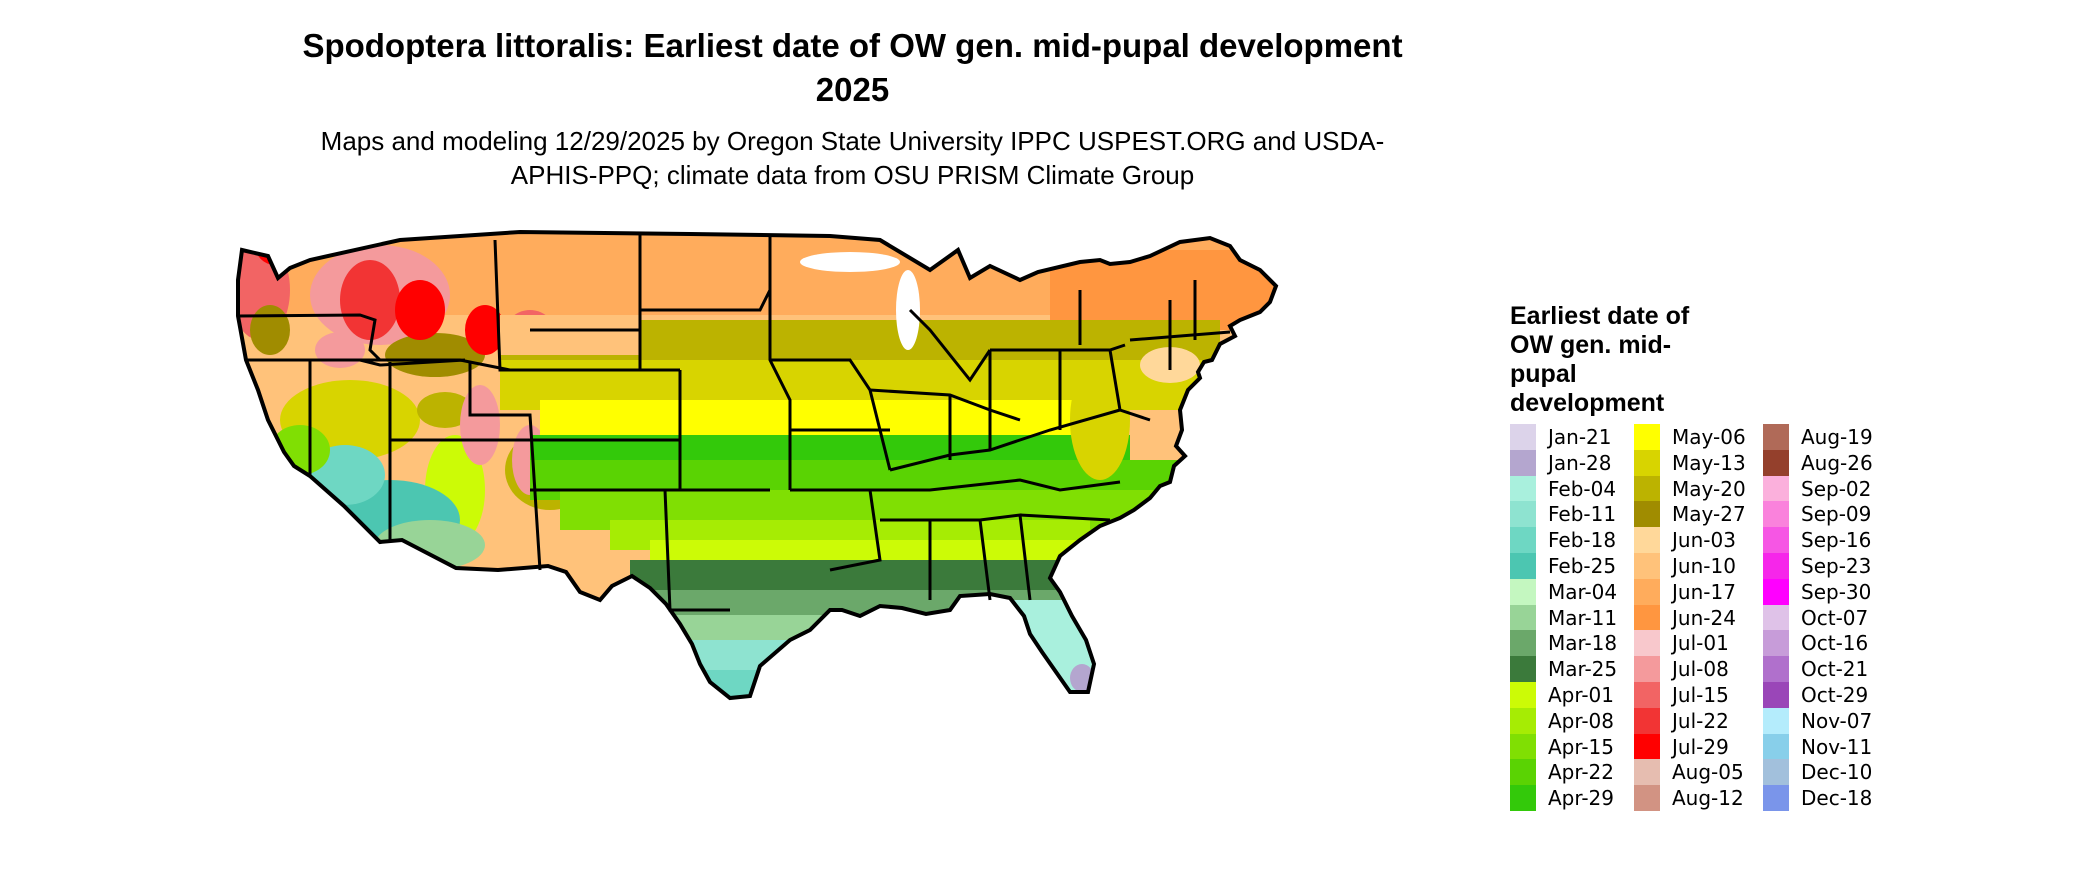  I want to click on legend-label: Sep-02, so click(1836, 488).